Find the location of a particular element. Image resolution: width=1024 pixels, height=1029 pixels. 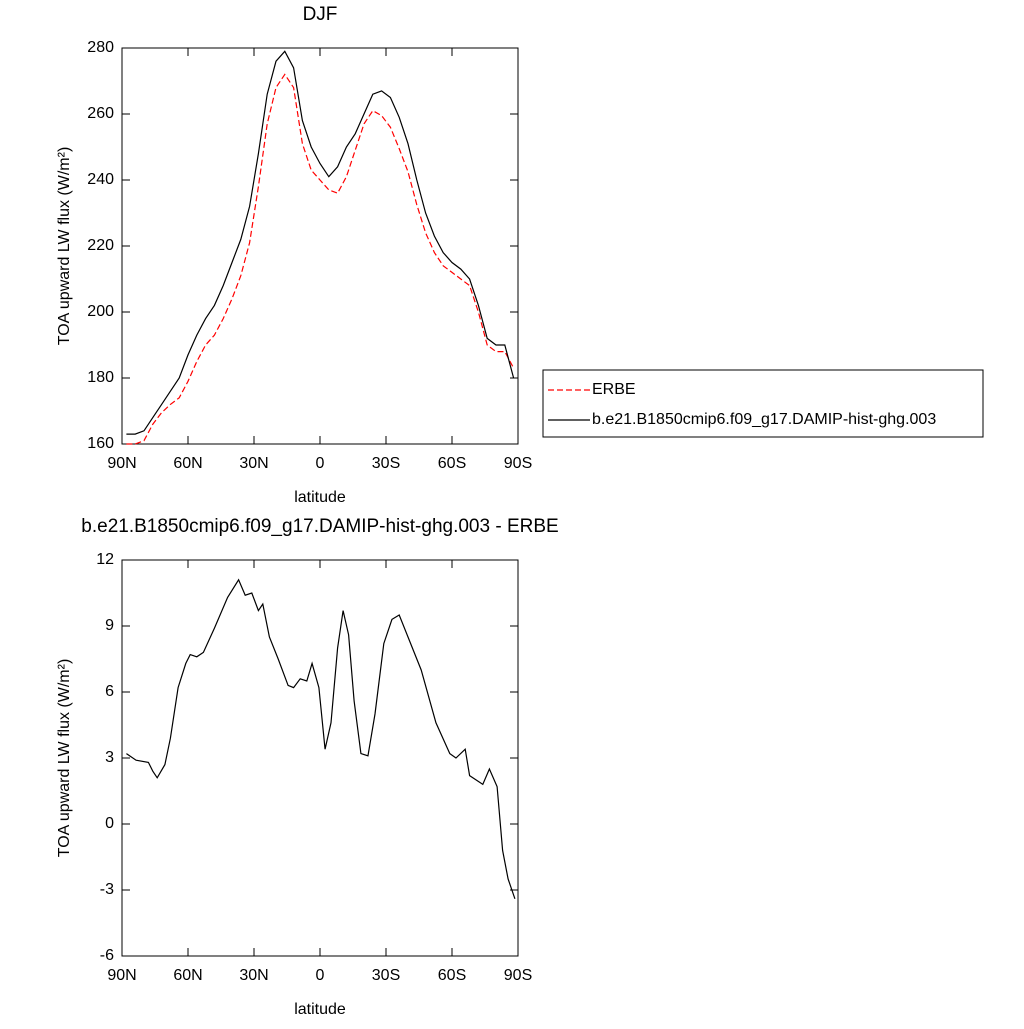

y-tick-label: 12 is located at coordinates (105, 559).